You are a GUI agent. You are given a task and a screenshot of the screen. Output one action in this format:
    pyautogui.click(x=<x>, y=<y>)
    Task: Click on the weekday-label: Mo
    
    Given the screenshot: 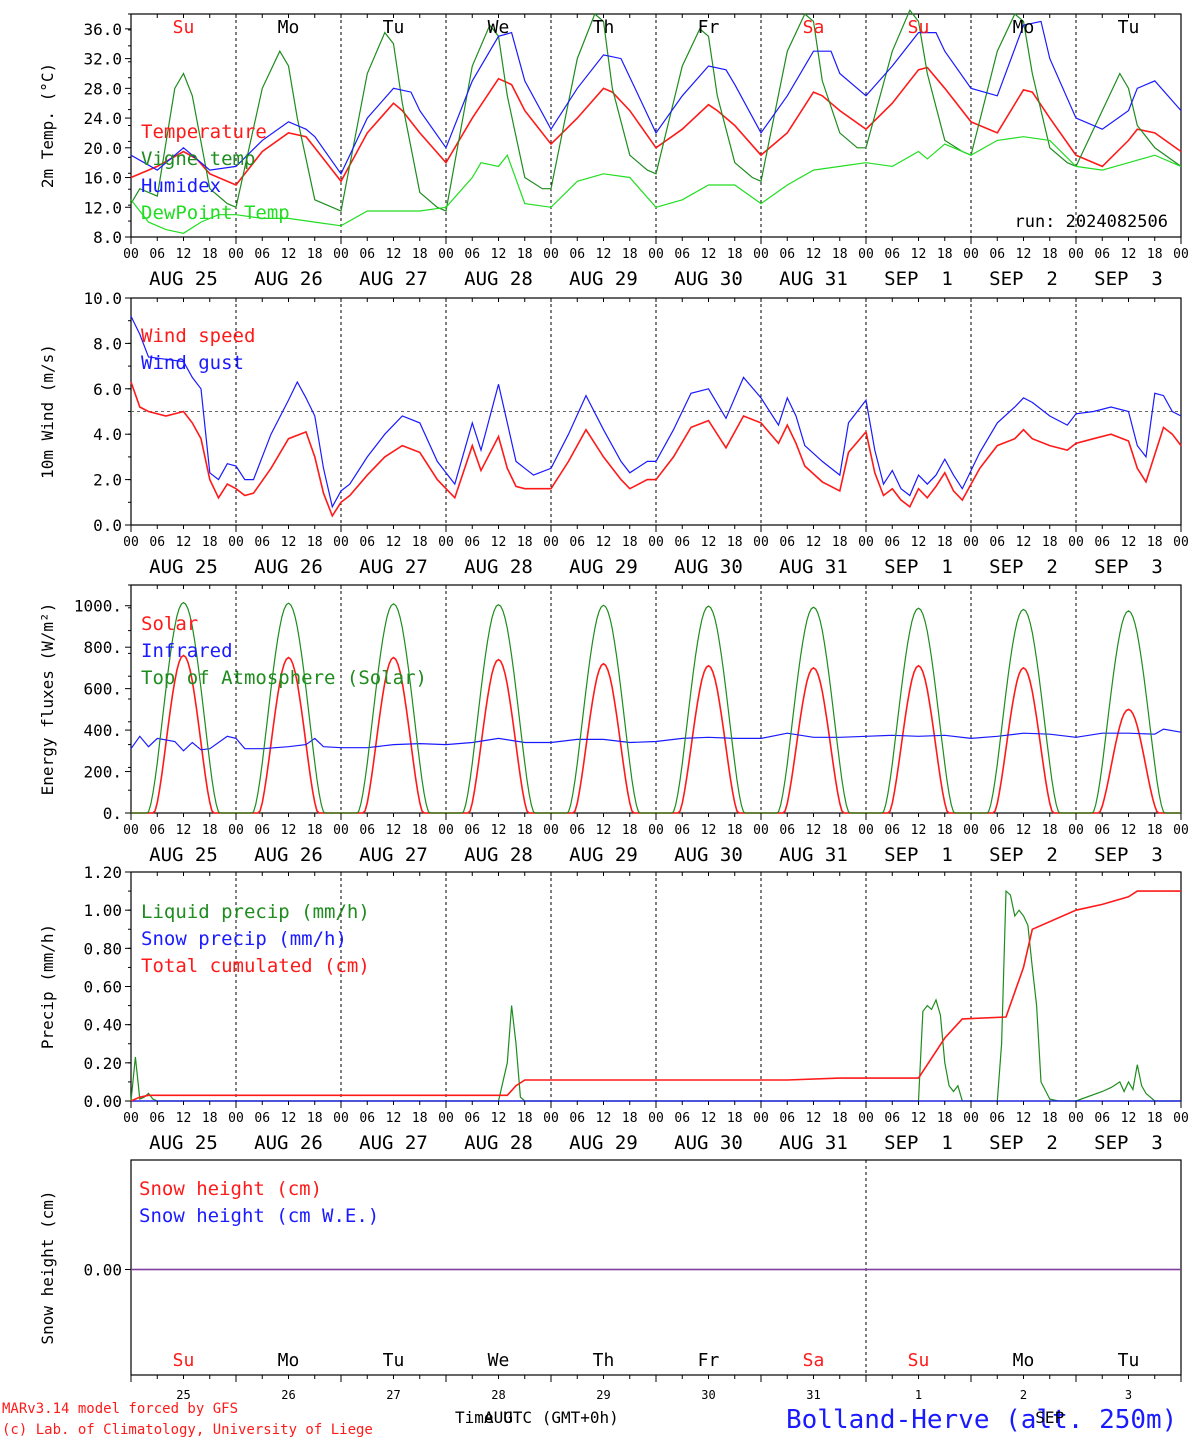 What is the action you would take?
    pyautogui.click(x=1024, y=1360)
    